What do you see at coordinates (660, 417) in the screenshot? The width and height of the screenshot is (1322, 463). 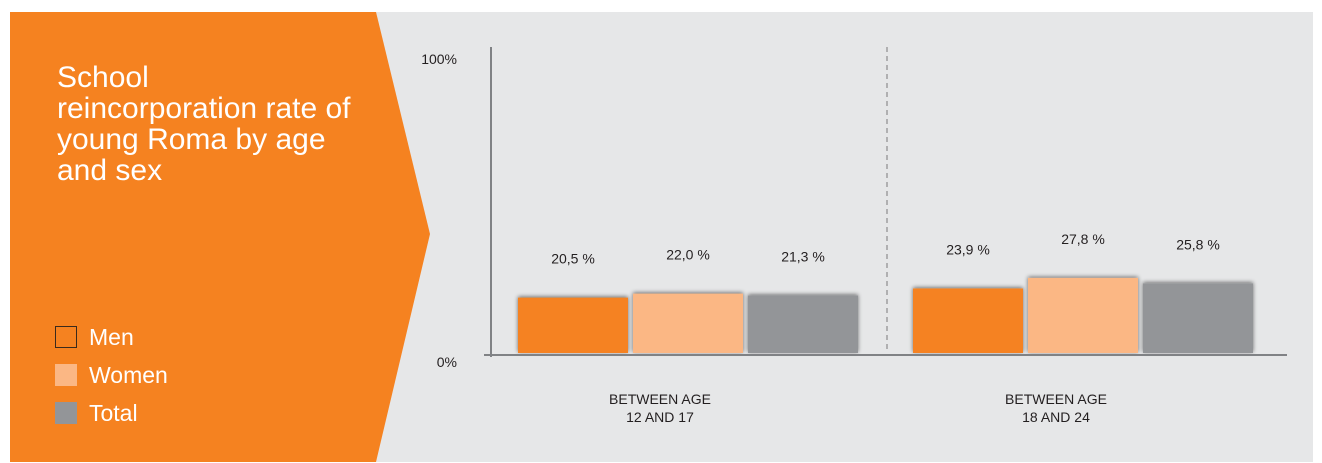 I see `x-tick-label-group-1-line-2: 12 AND 17` at bounding box center [660, 417].